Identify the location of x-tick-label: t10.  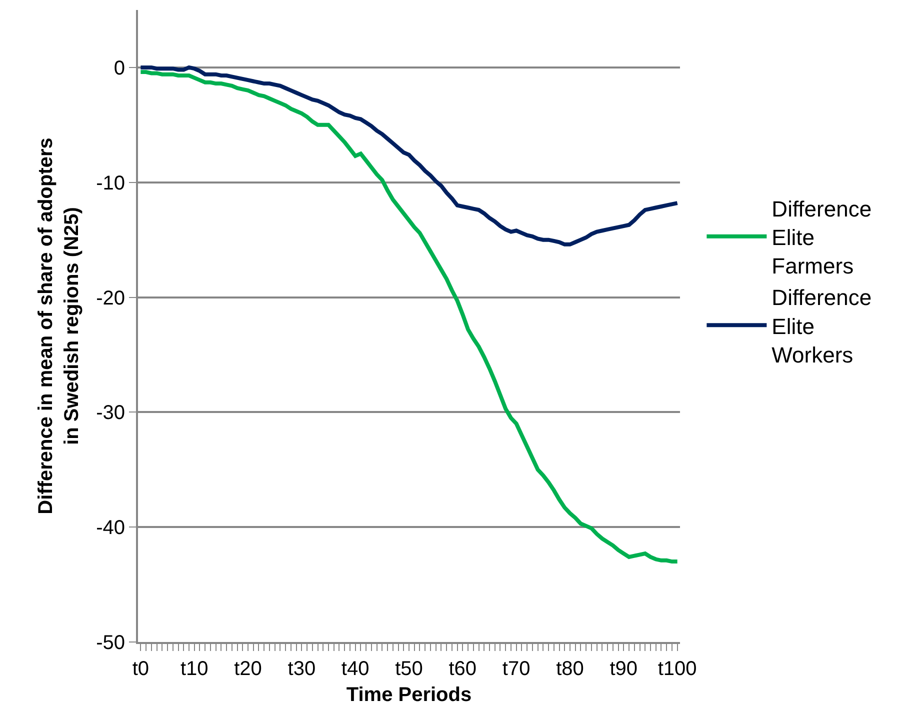
(194, 669).